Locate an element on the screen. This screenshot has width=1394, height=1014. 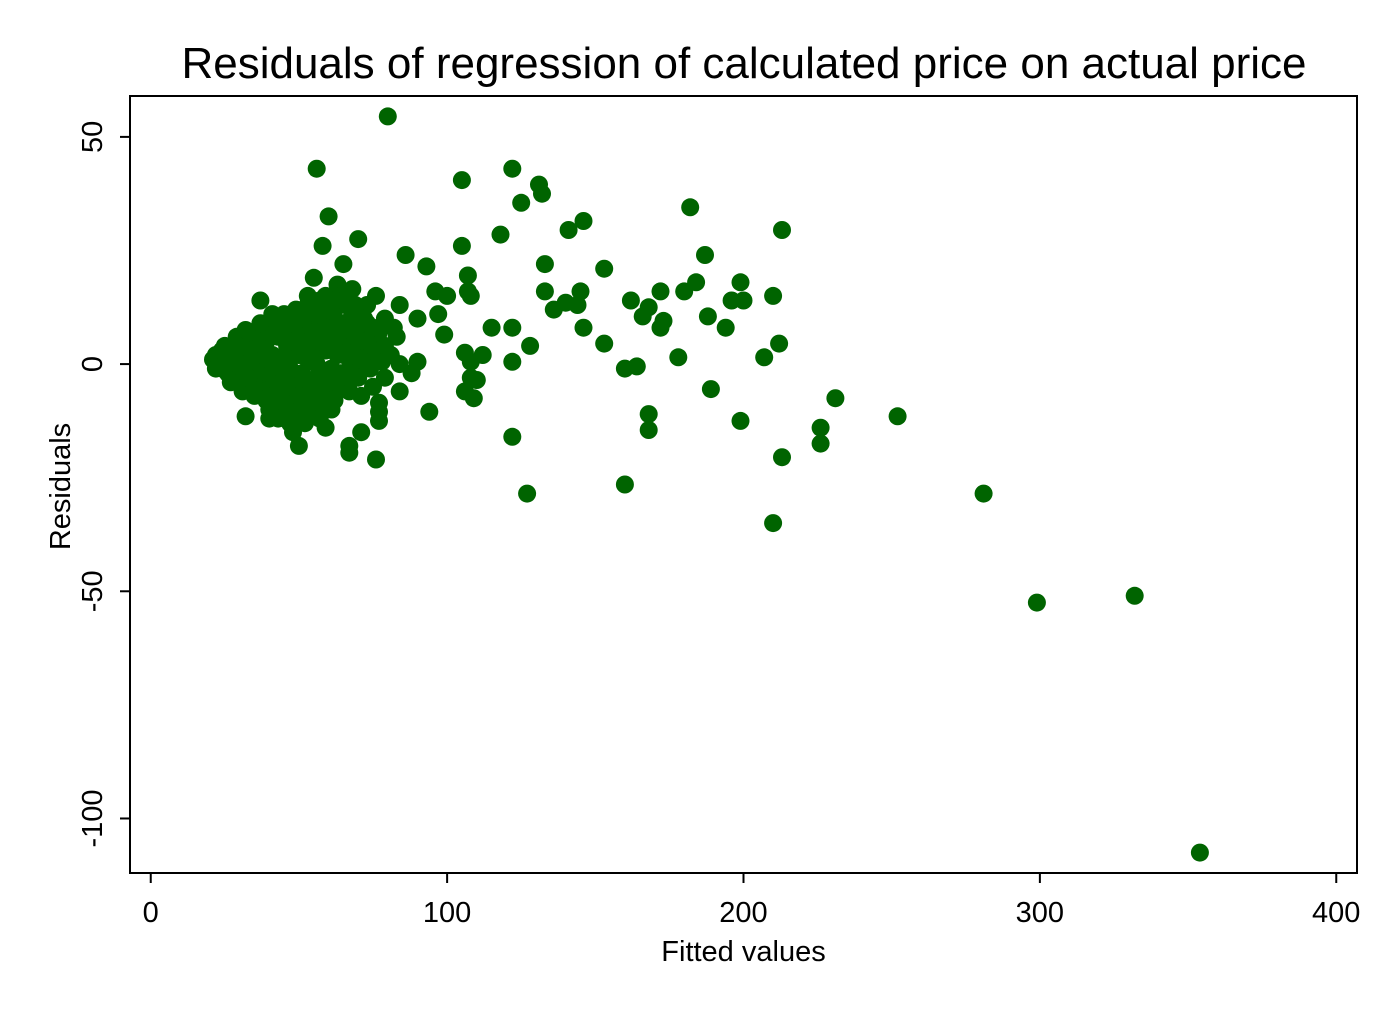
y-tick-label: 50 is located at coordinates (93, 137).